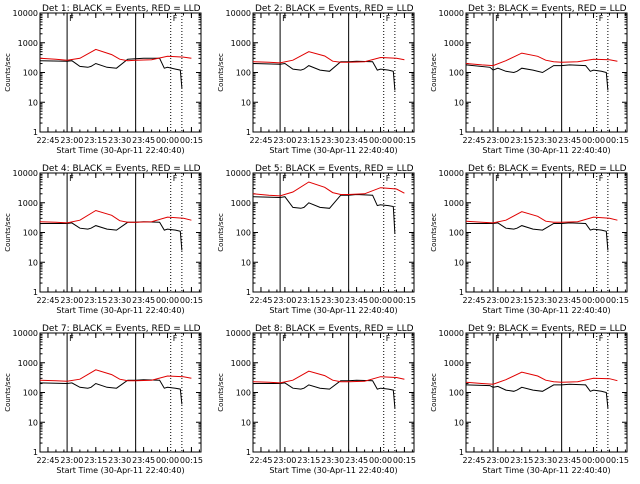 Image resolution: width=640 pixels, height=484 pixels. What do you see at coordinates (334, 9) in the screenshot?
I see `panel-title: Det 2: BLACK = Events, RED = LLD` at bounding box center [334, 9].